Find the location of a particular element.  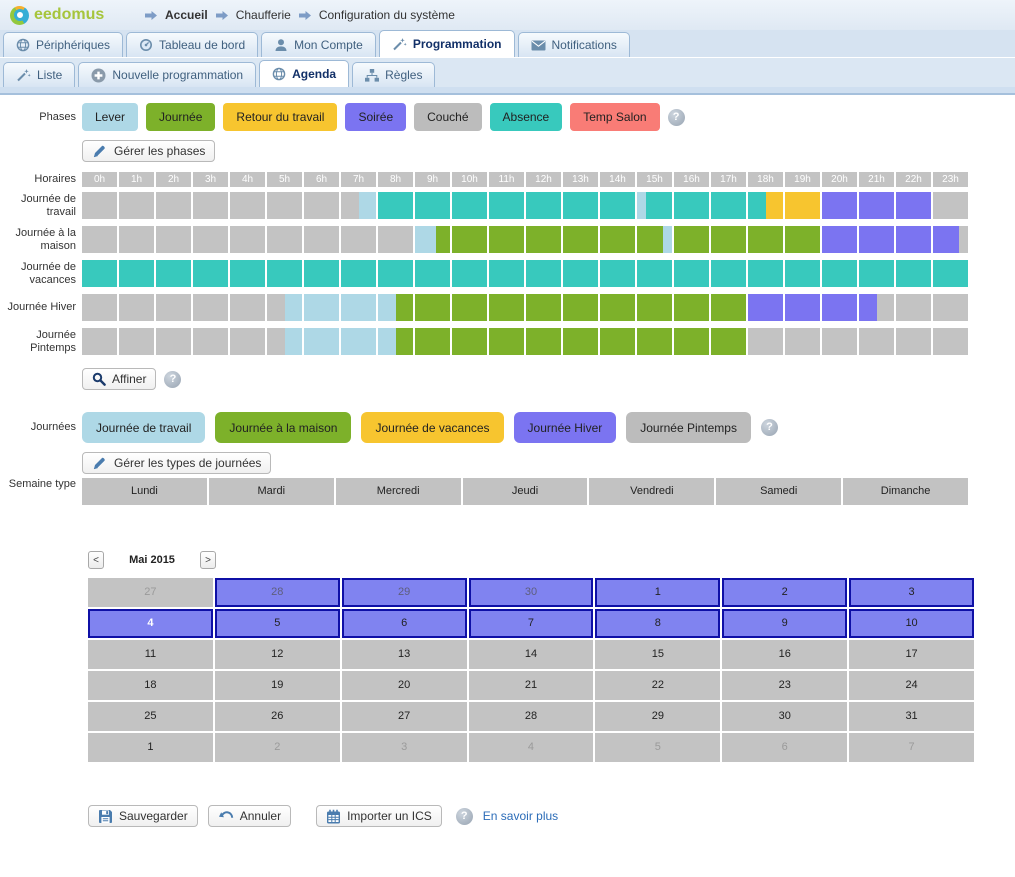

calendar-day: 18 is located at coordinates (150, 685).